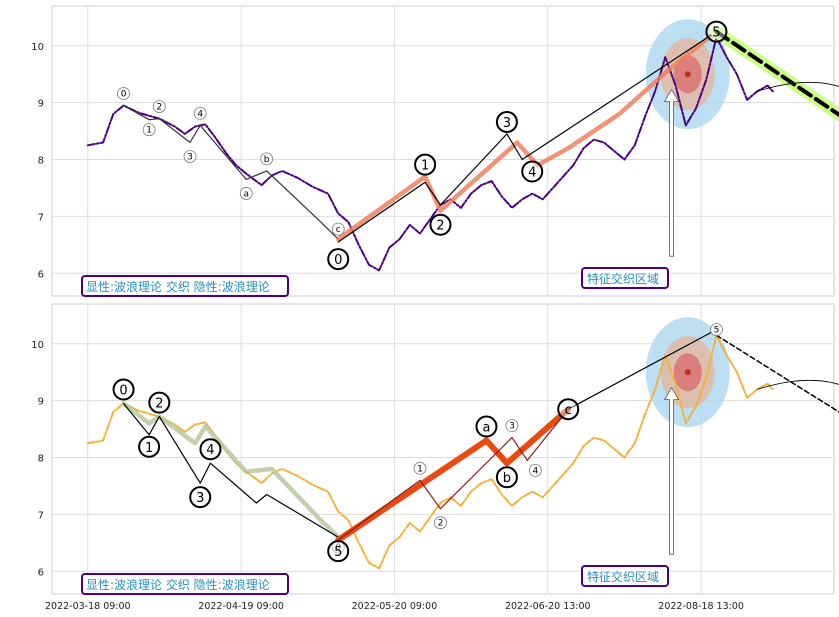  I want to click on wave-label-large: b, so click(507, 478).